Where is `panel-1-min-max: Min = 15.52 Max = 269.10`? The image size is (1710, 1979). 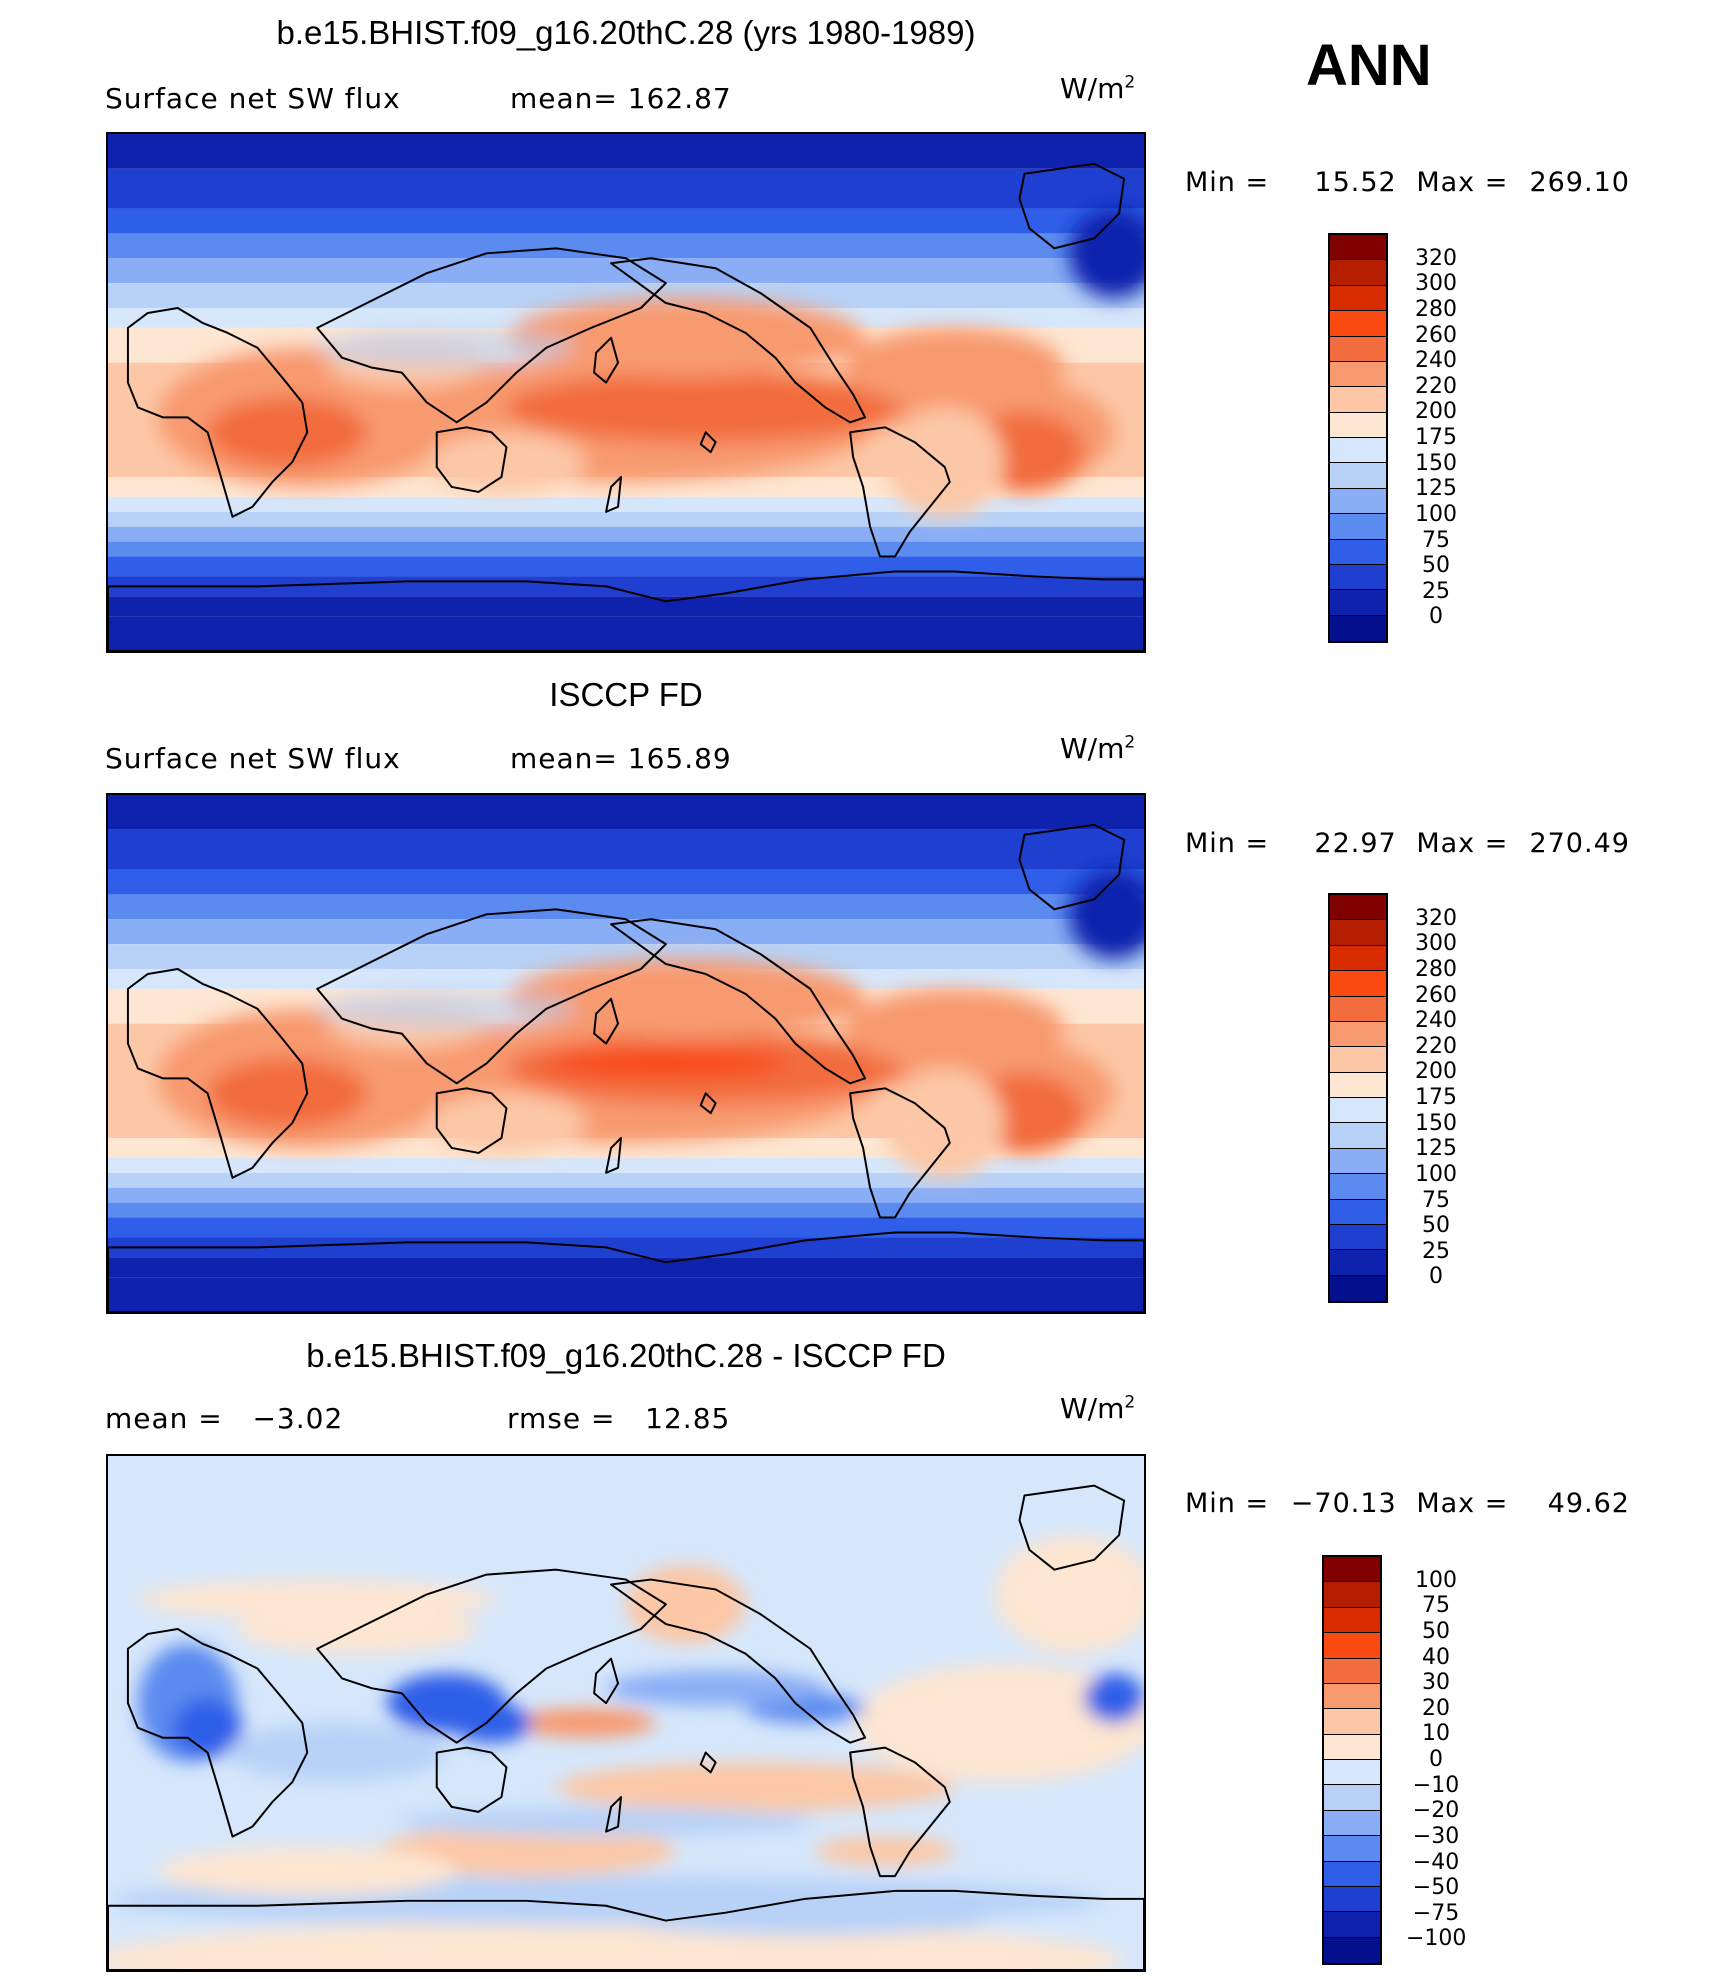
panel-1-min-max: Min = 15.52 Max = 269.10 is located at coordinates (1407, 182).